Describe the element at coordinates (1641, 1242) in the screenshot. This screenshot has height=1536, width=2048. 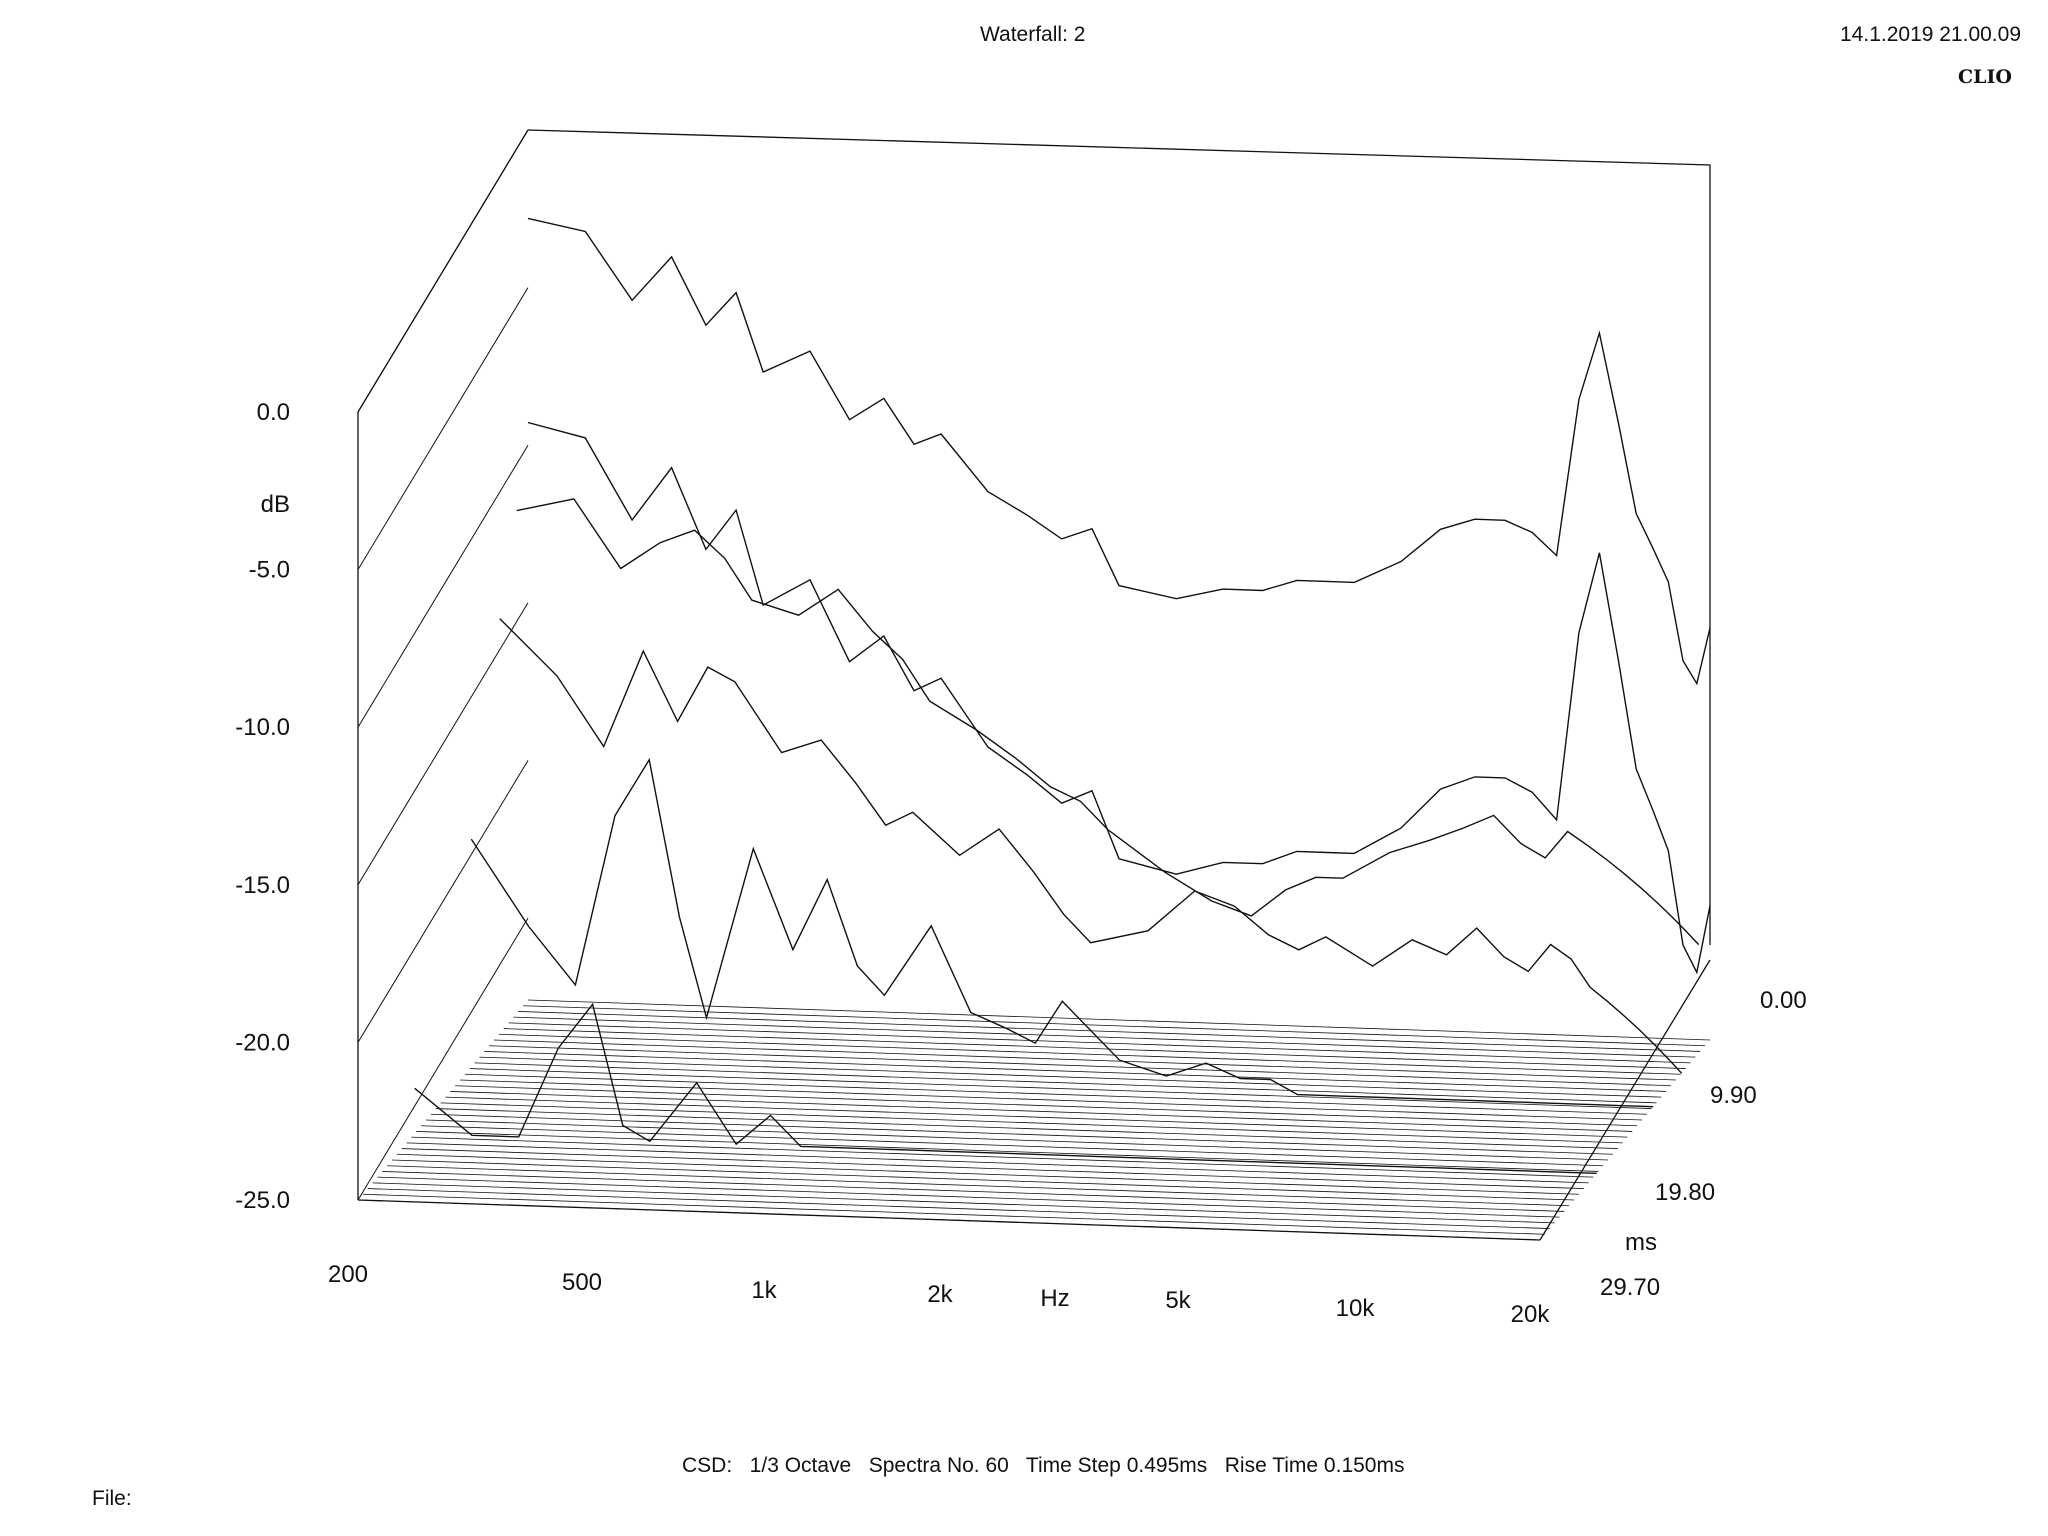
I see `z-axis-label: ms` at that location.